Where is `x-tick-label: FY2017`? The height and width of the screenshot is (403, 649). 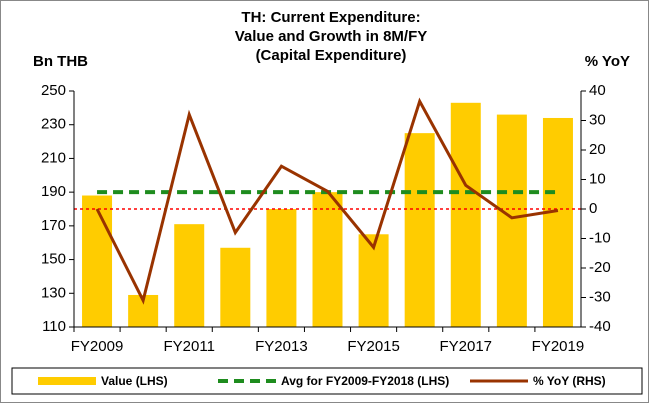
x-tick-label: FY2017 is located at coordinates (465, 346).